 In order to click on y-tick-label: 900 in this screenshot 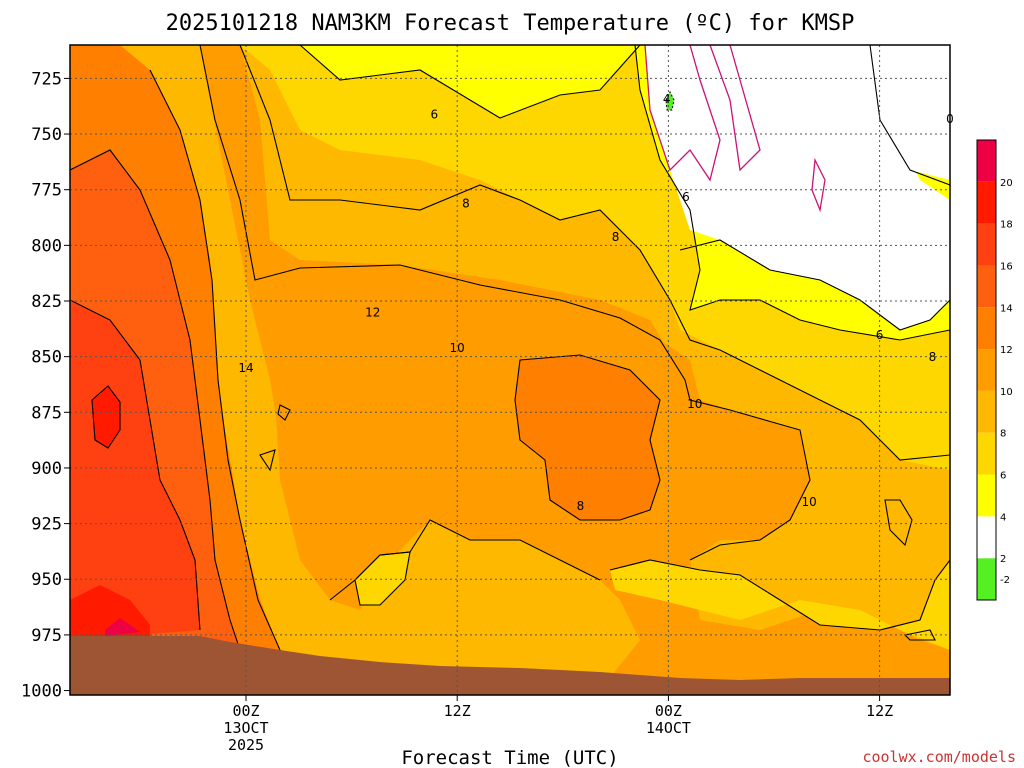, I will do `click(46, 469)`.